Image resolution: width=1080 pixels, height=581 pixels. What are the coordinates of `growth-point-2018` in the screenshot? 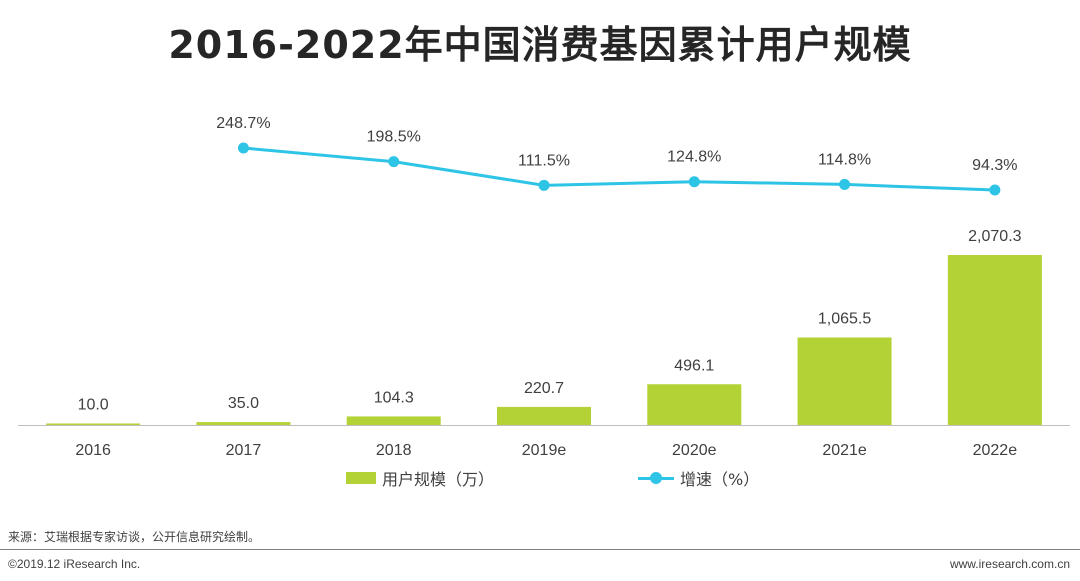 It's located at (394, 162).